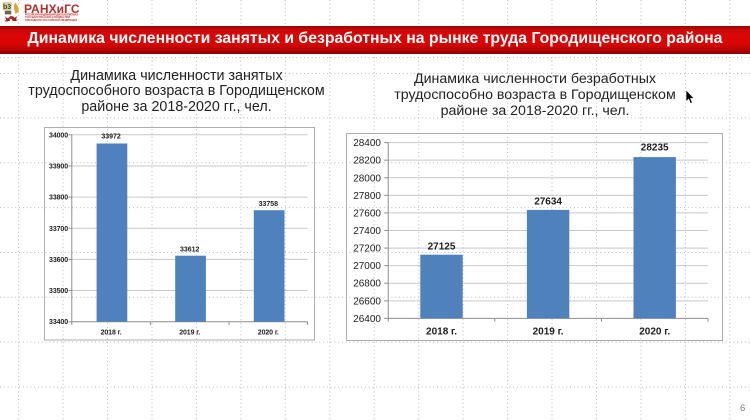 The image size is (750, 420). What do you see at coordinates (7, 7) in the screenshot?
I see `svg-text: b3` at bounding box center [7, 7].